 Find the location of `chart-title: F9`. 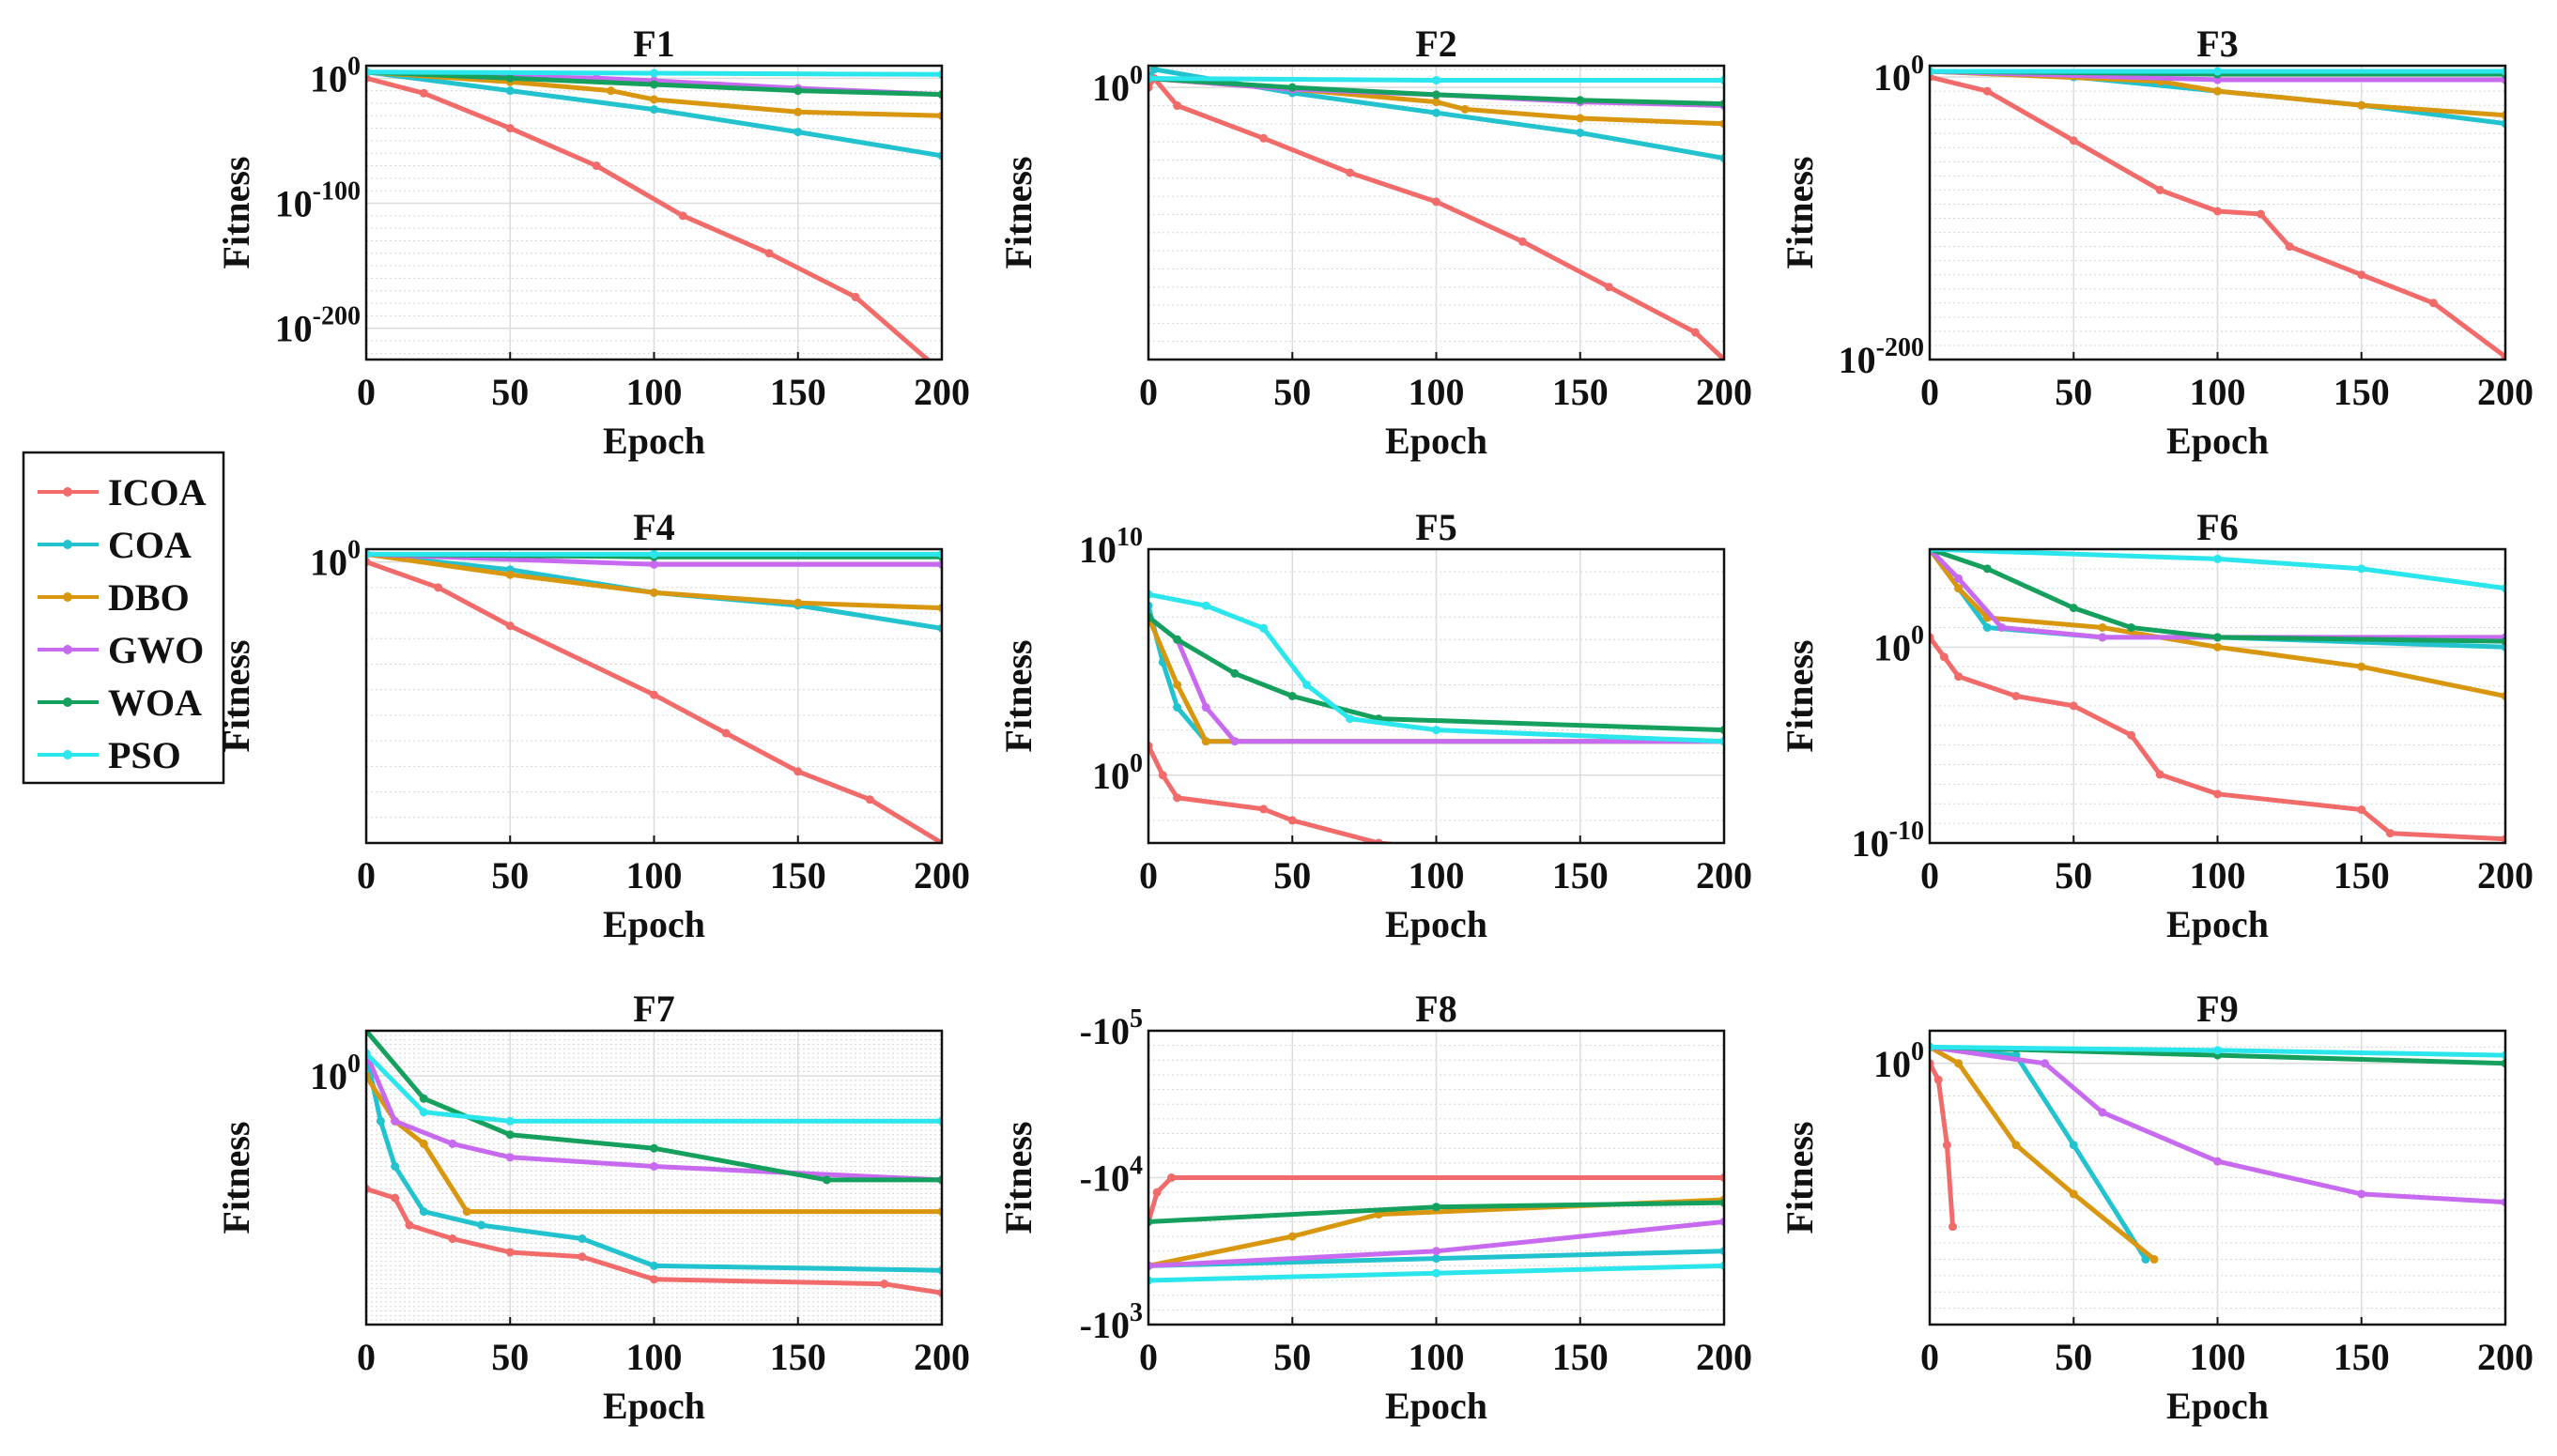

chart-title: F9 is located at coordinates (2217, 1009).